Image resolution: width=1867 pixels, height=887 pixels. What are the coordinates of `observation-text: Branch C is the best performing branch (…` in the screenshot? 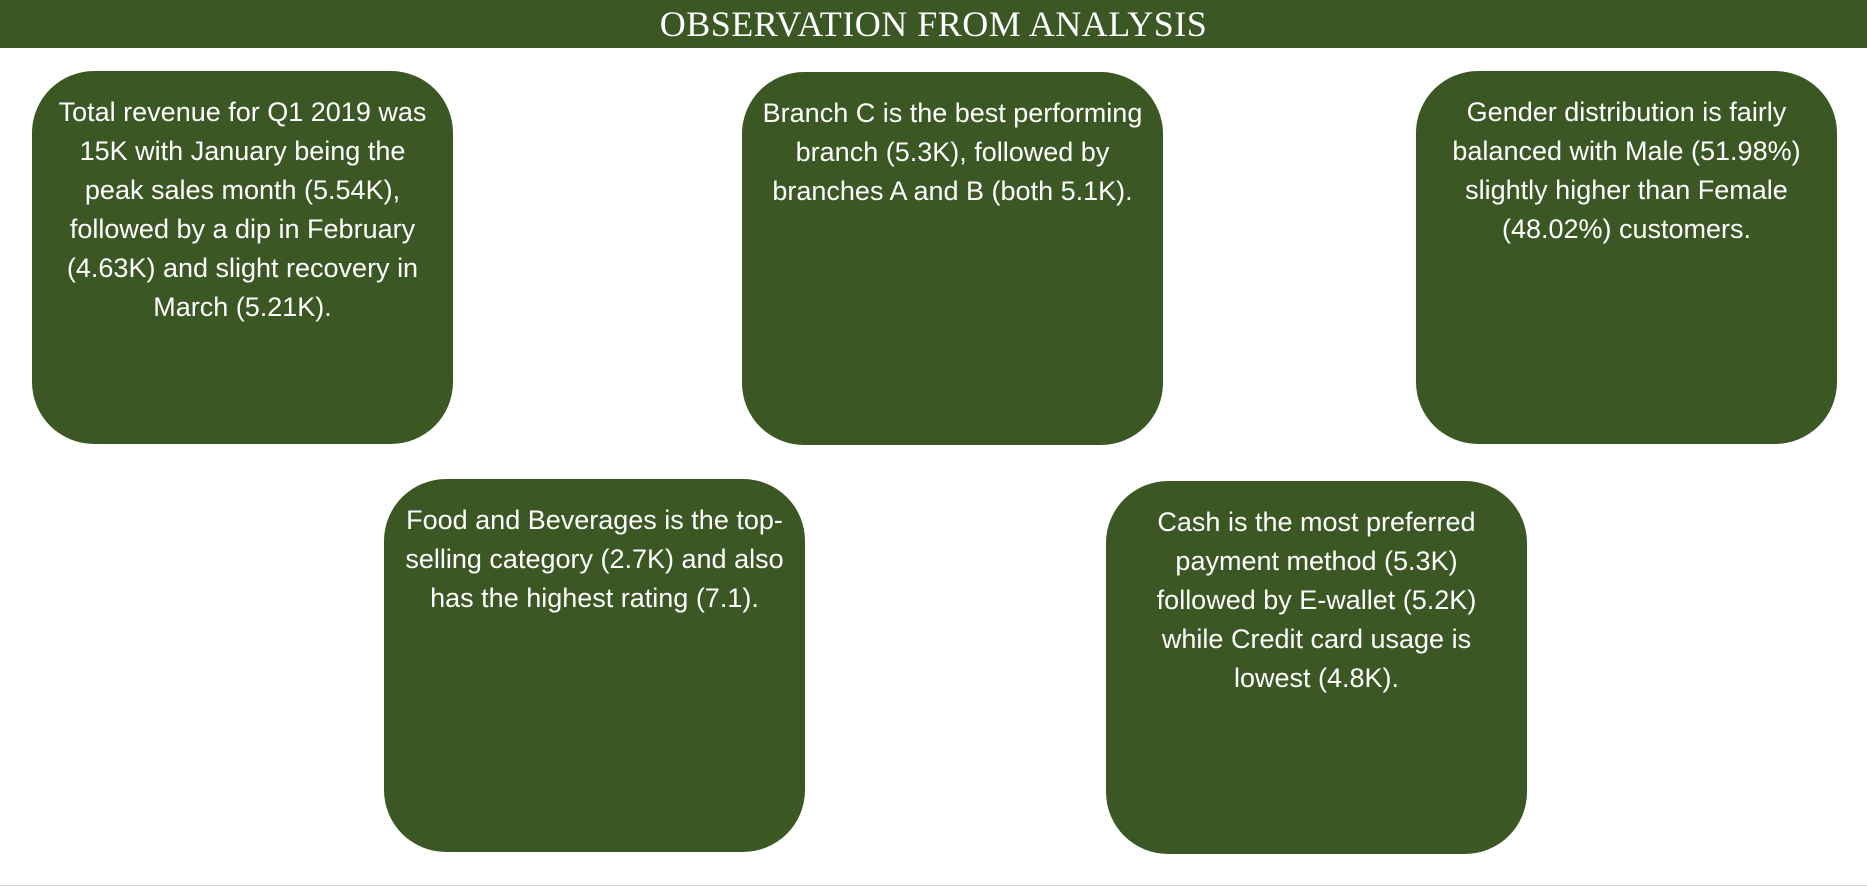 It's located at (952, 152).